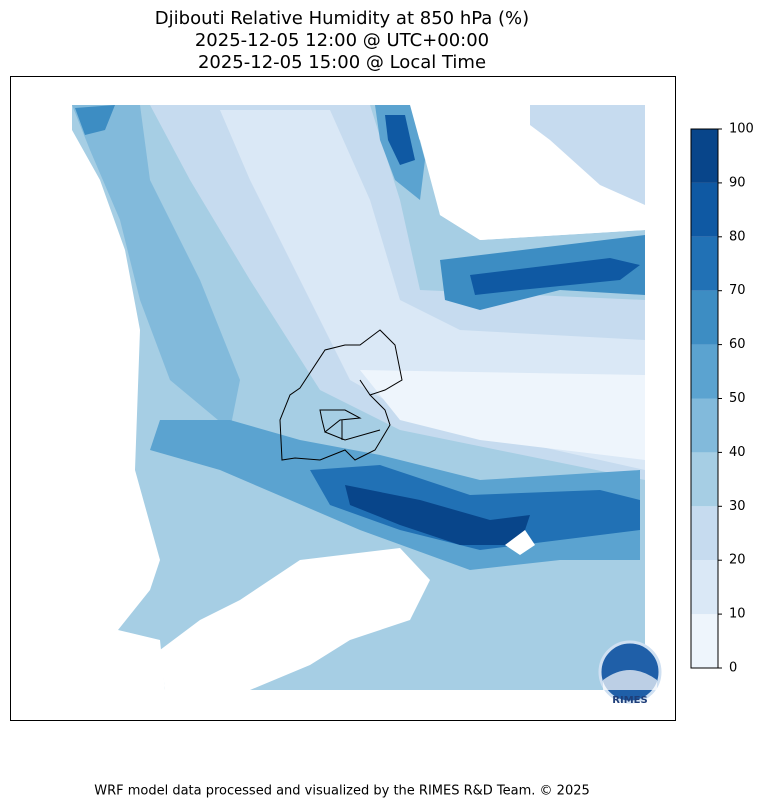 This screenshot has width=764, height=812. What do you see at coordinates (737, 560) in the screenshot?
I see `colorbar-tick-label: 20` at bounding box center [737, 560].